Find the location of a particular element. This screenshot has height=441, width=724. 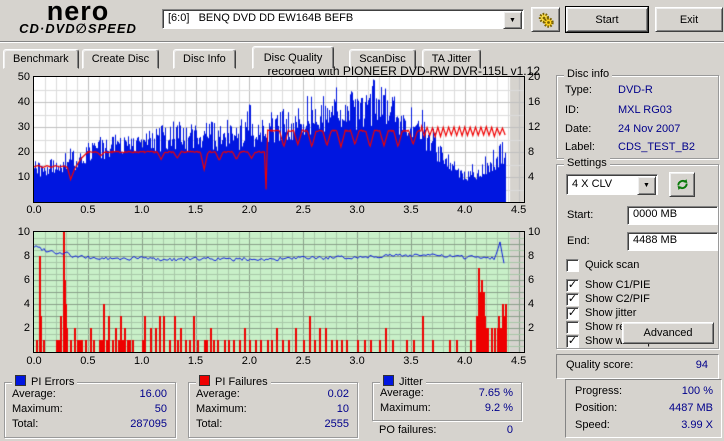

tools-button is located at coordinates (545, 19).